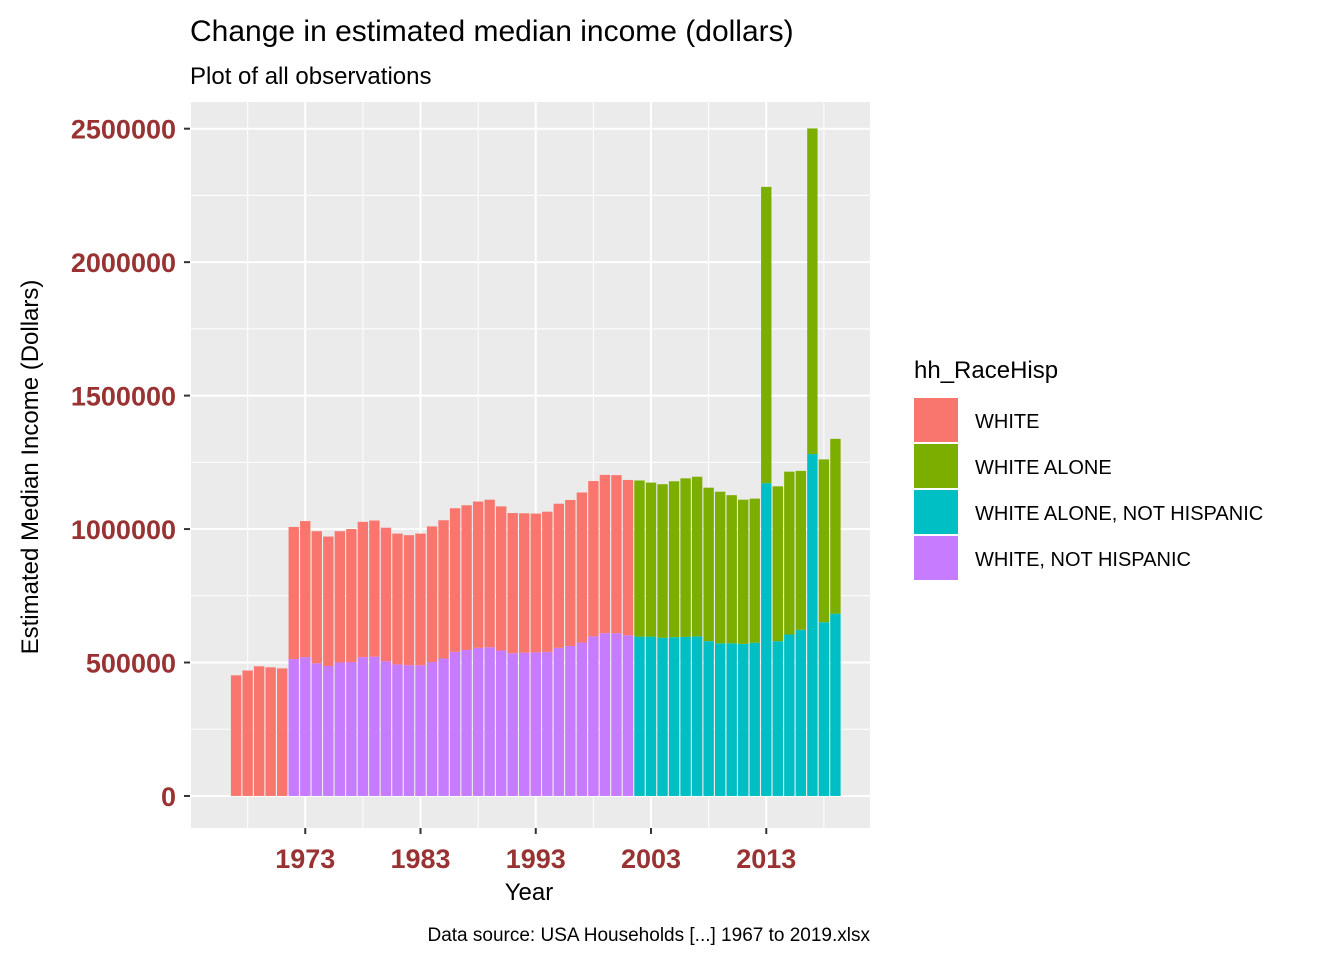  I want to click on bar-white-not-hispanic-1999, so click(605, 714).